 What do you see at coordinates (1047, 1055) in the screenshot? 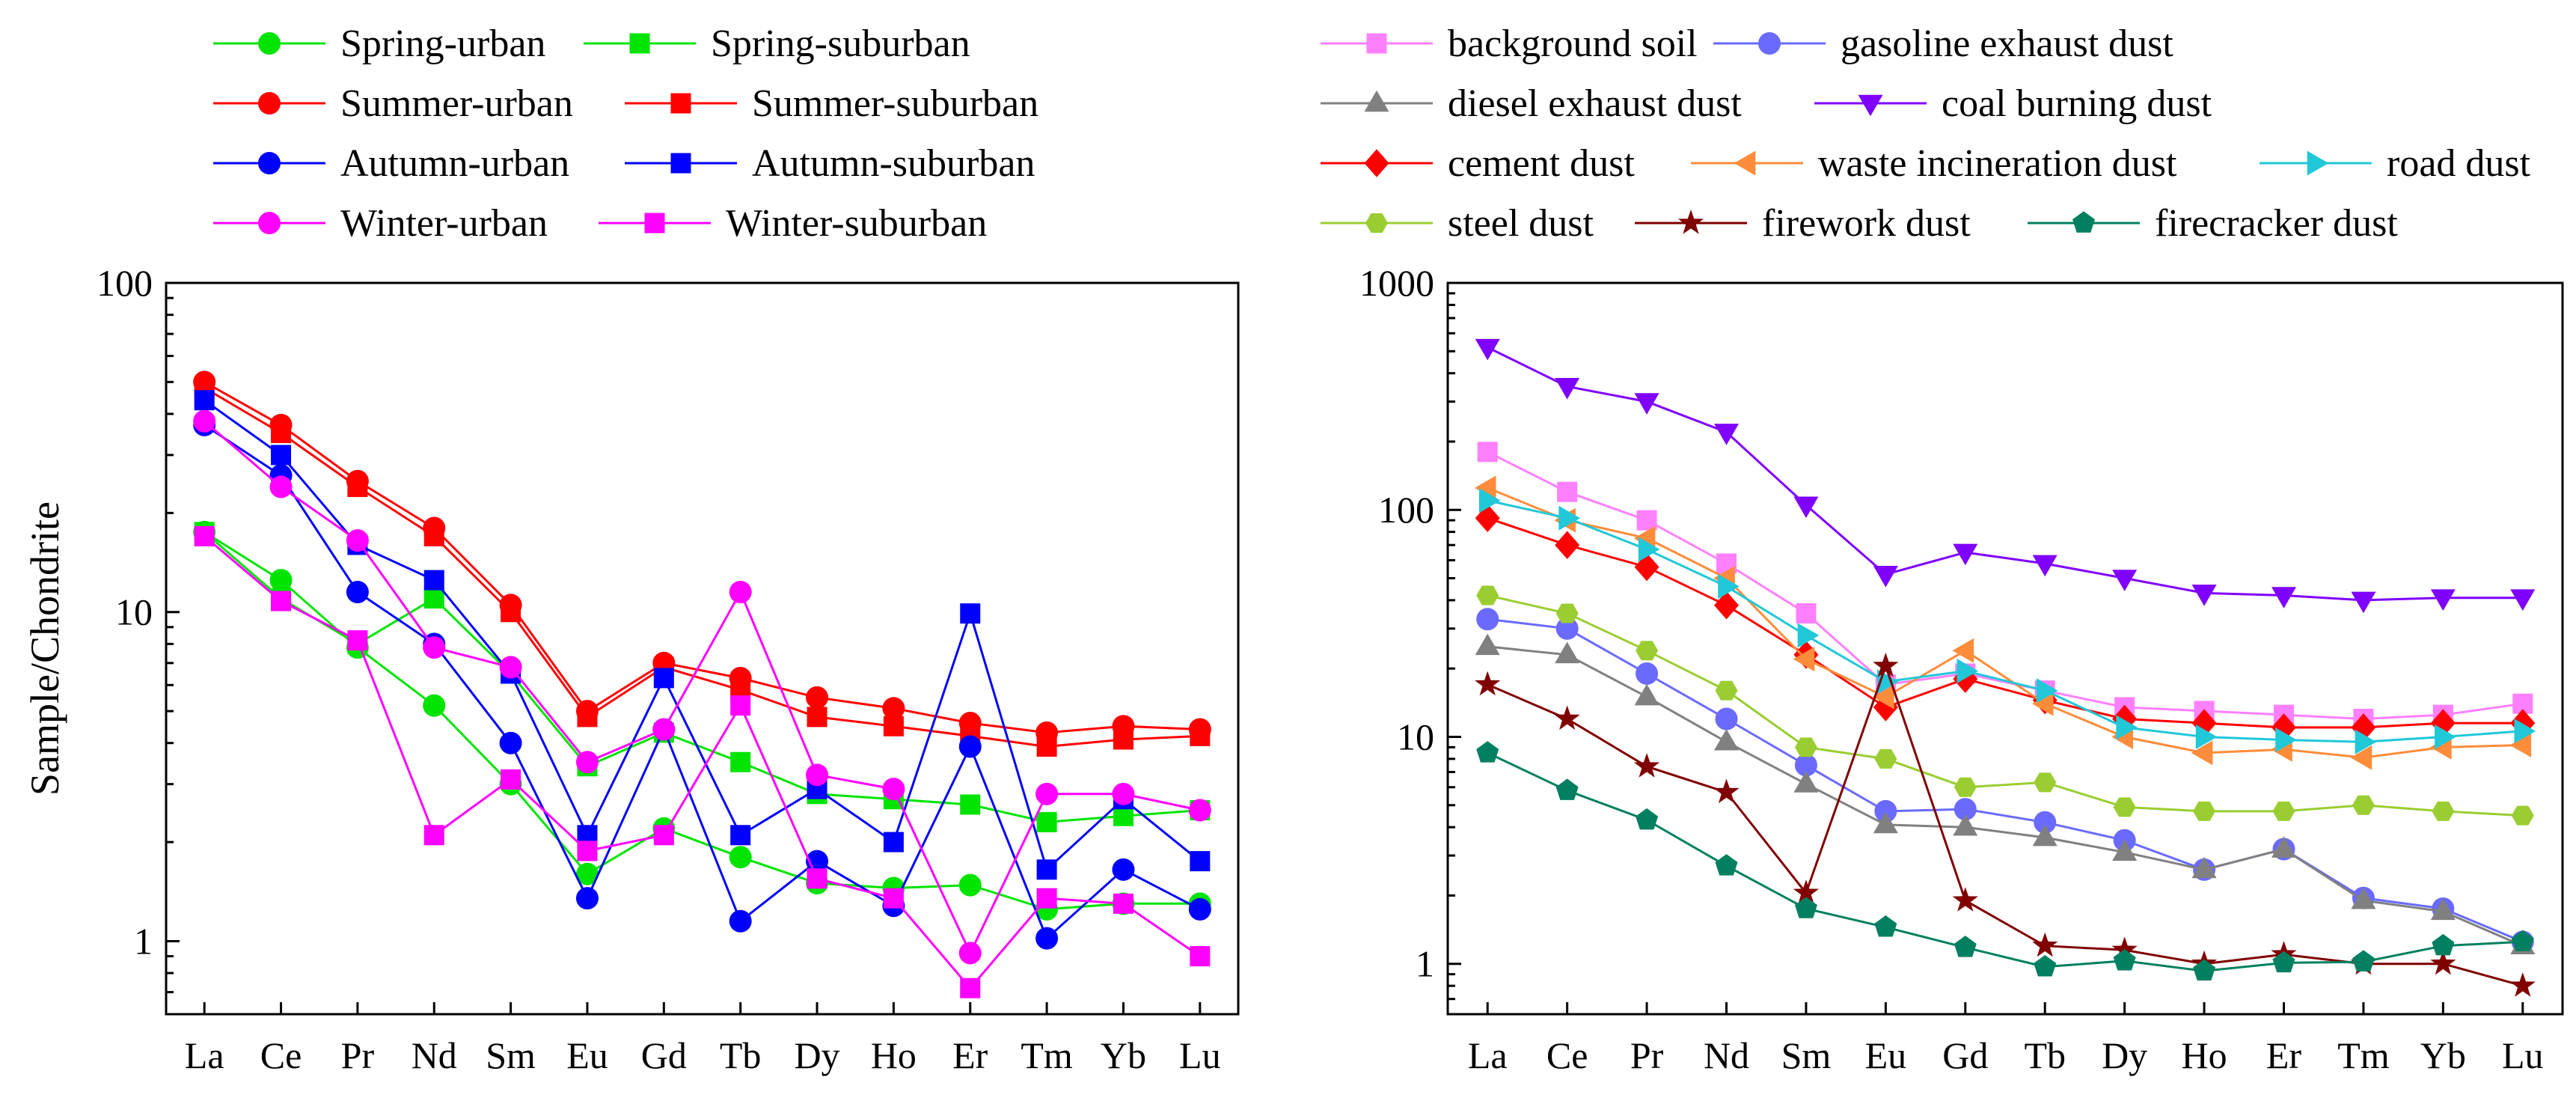
I see `x-tick-label: Tm` at bounding box center [1047, 1055].